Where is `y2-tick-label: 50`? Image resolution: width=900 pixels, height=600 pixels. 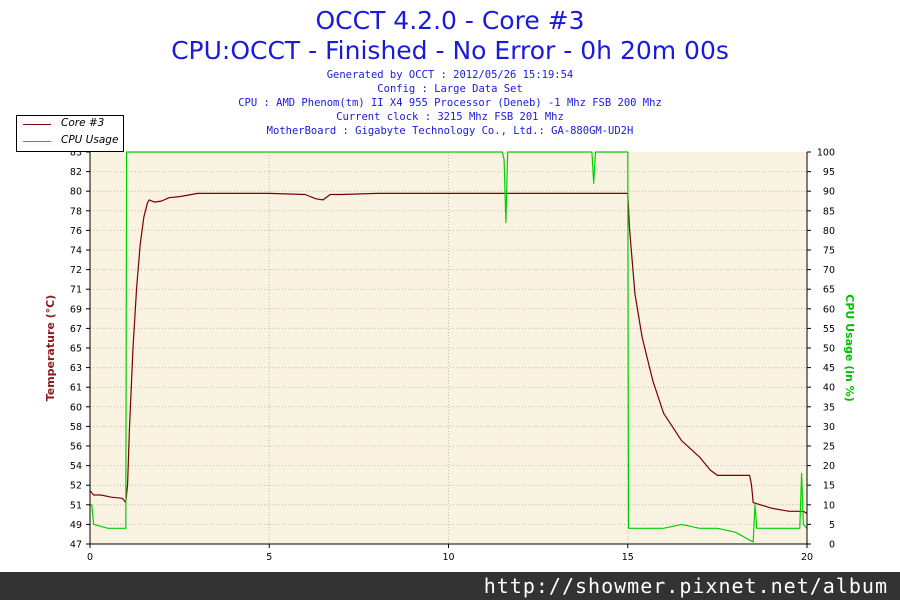
y2-tick-label: 50 is located at coordinates (829, 349).